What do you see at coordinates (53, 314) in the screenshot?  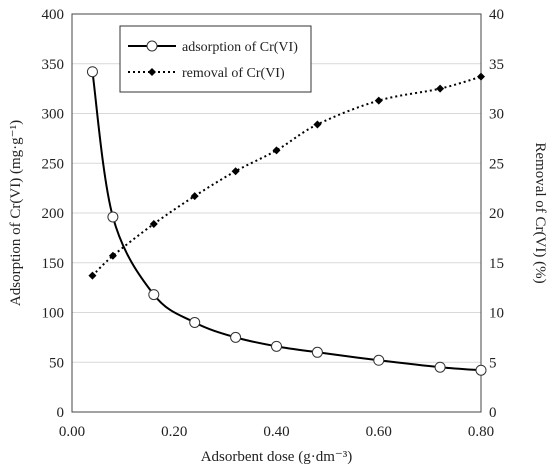 I see `y-tick-left-2: 100` at bounding box center [53, 314].